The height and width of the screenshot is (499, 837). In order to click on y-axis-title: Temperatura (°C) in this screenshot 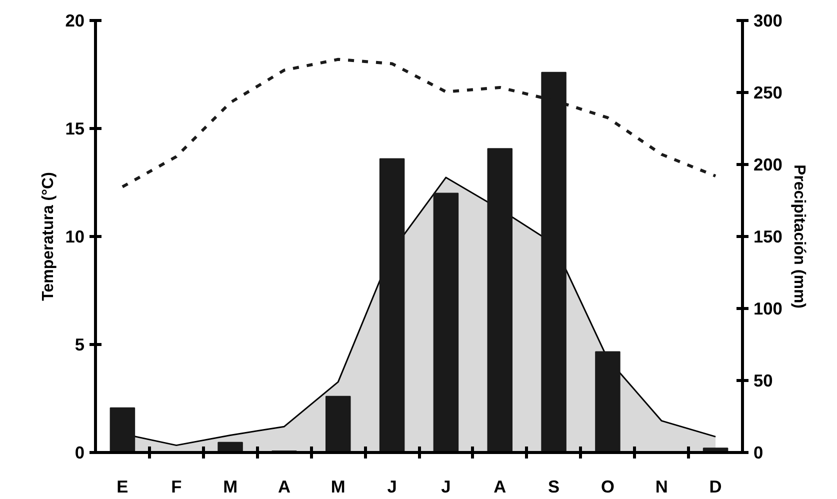, I will do `click(49, 236)`.